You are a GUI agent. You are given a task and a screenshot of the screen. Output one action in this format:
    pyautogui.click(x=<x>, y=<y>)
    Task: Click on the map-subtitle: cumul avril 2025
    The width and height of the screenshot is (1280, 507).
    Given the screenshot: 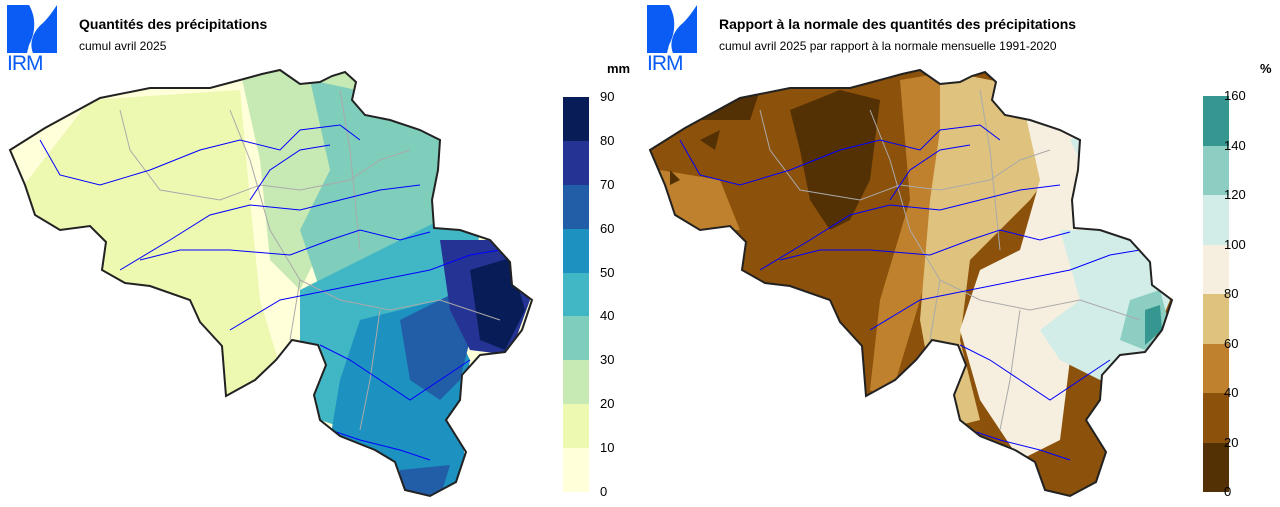 What is the action you would take?
    pyautogui.click(x=123, y=46)
    